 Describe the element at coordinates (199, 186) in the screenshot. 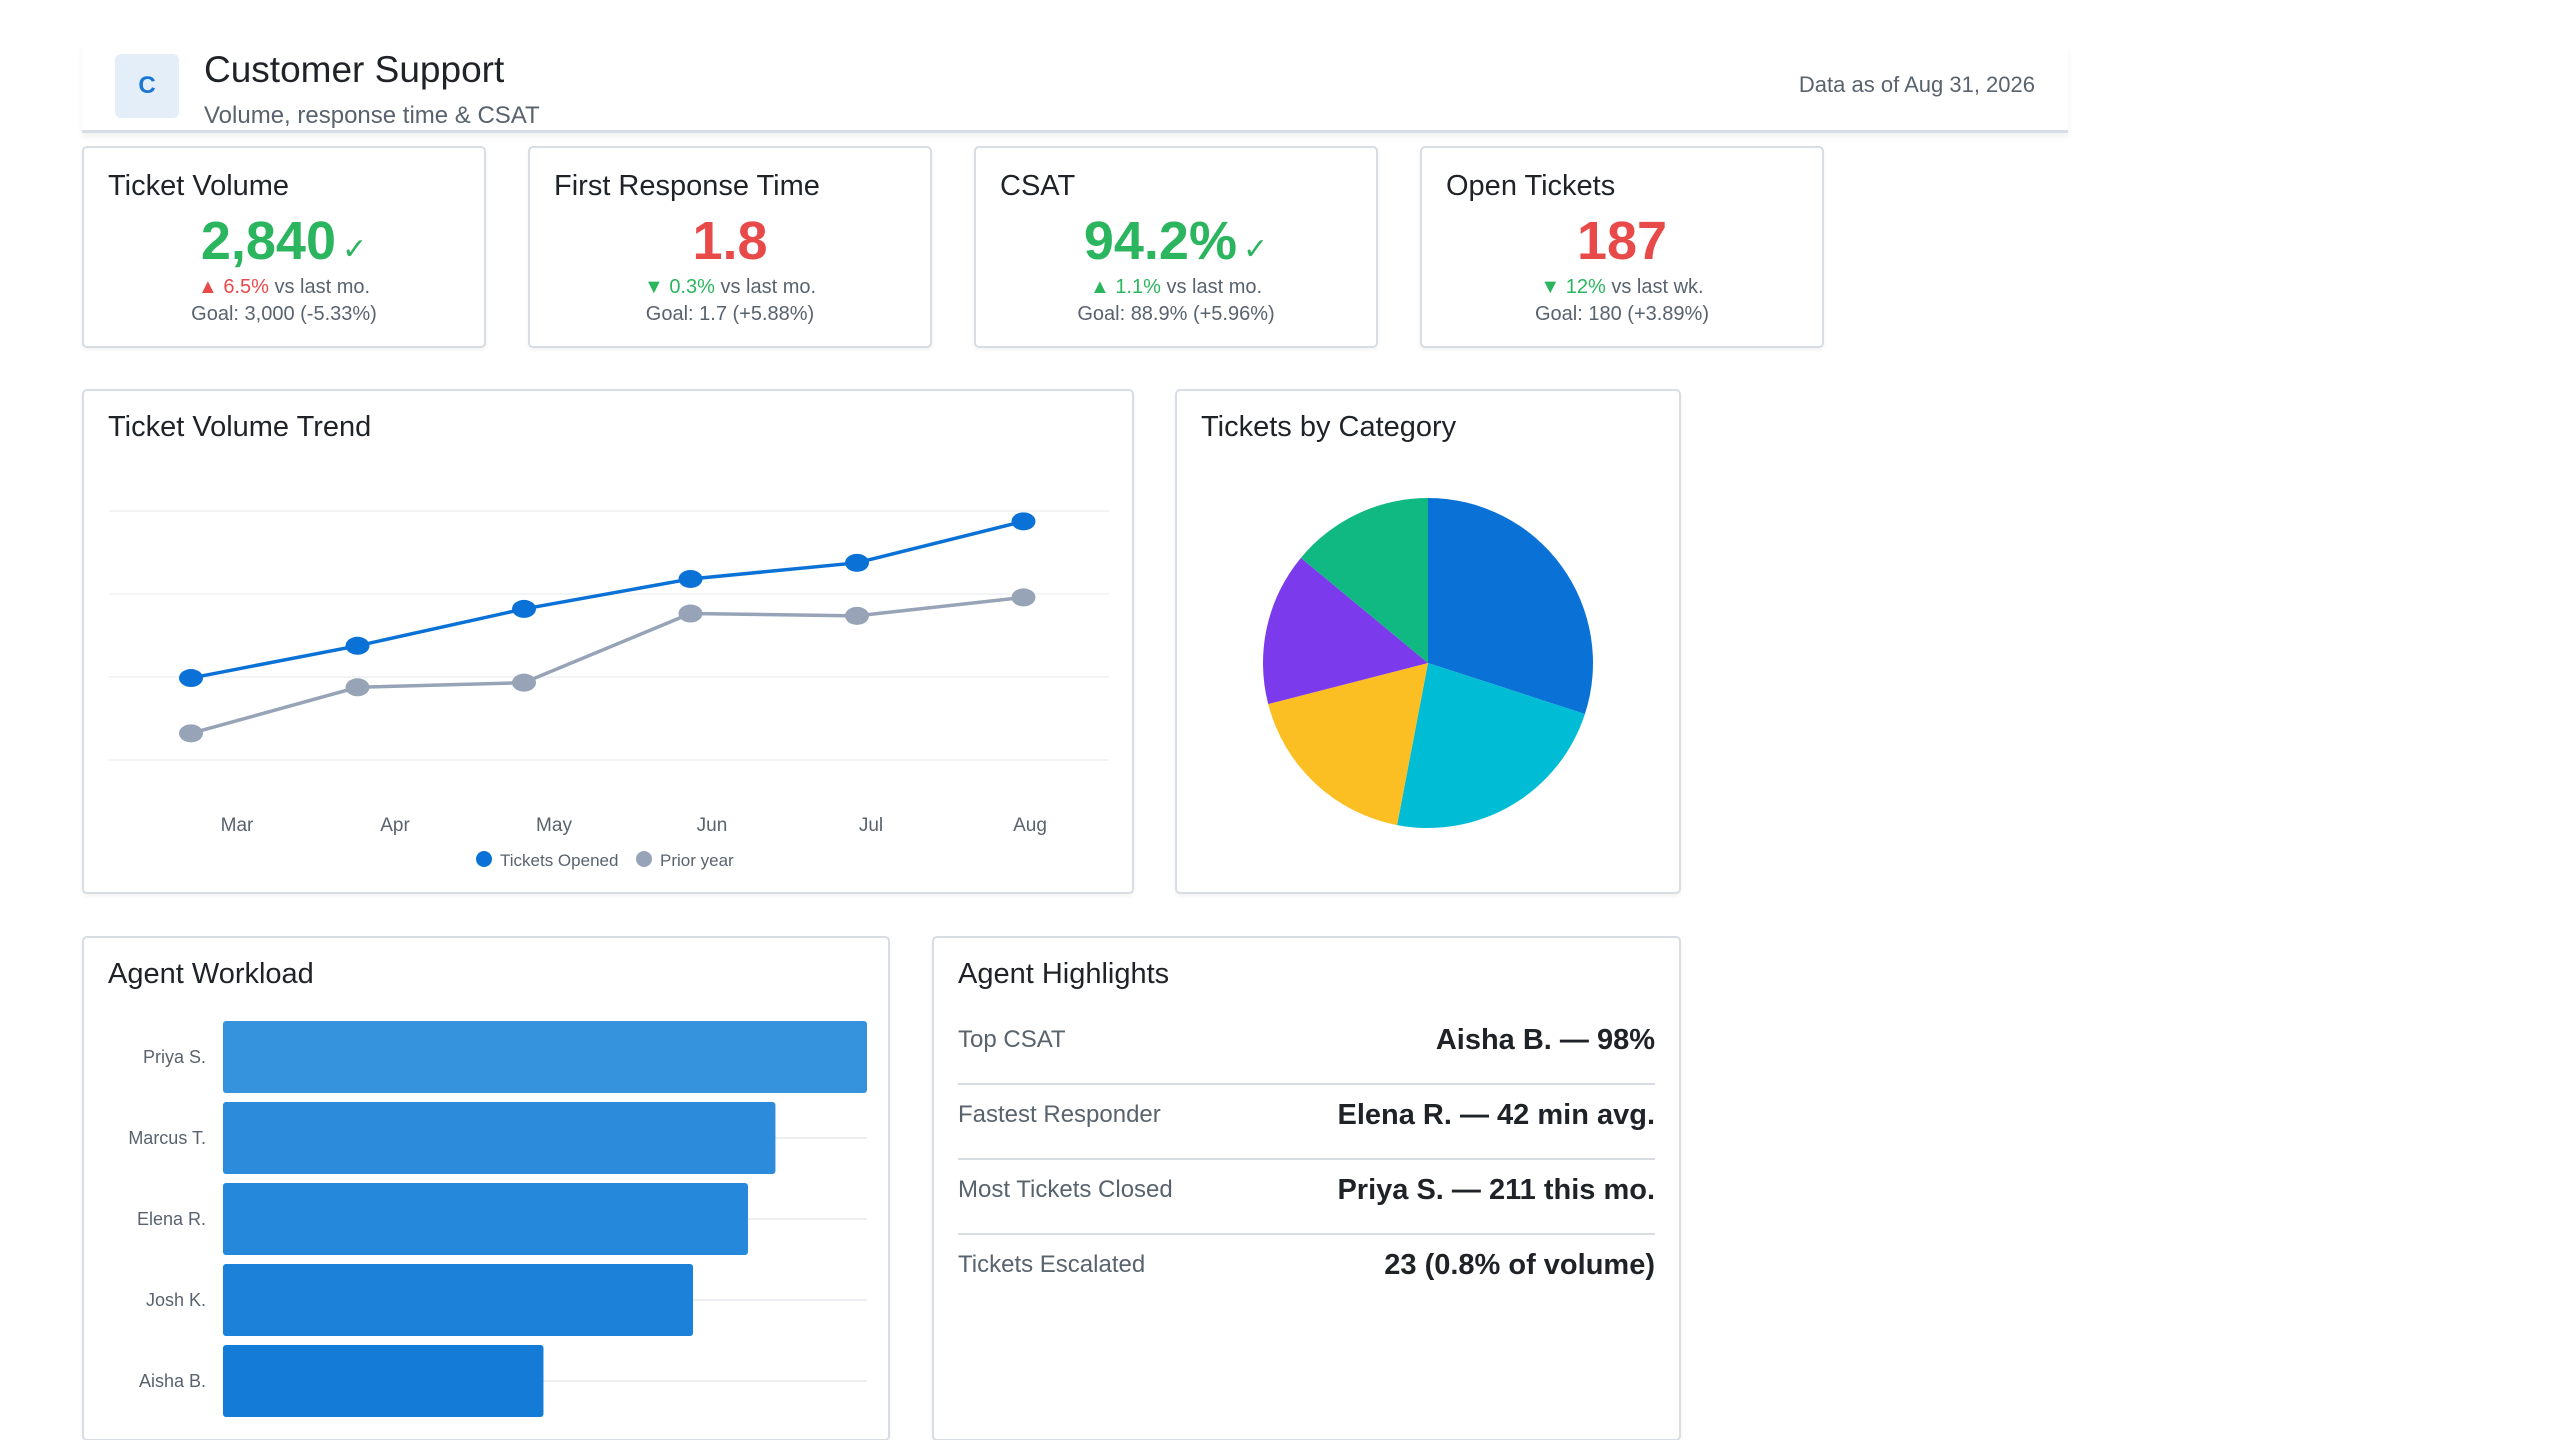

I see `kpi-title: Ticket Volume` at that location.